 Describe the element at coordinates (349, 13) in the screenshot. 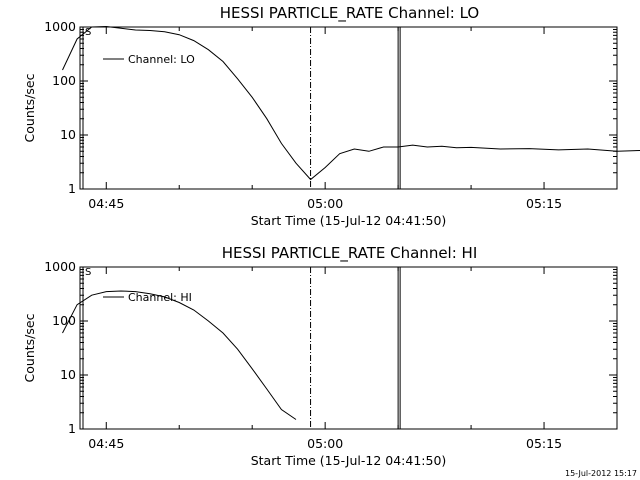

I see `chart-title: HESSI PARTICLE_RATE Channel: LO` at that location.